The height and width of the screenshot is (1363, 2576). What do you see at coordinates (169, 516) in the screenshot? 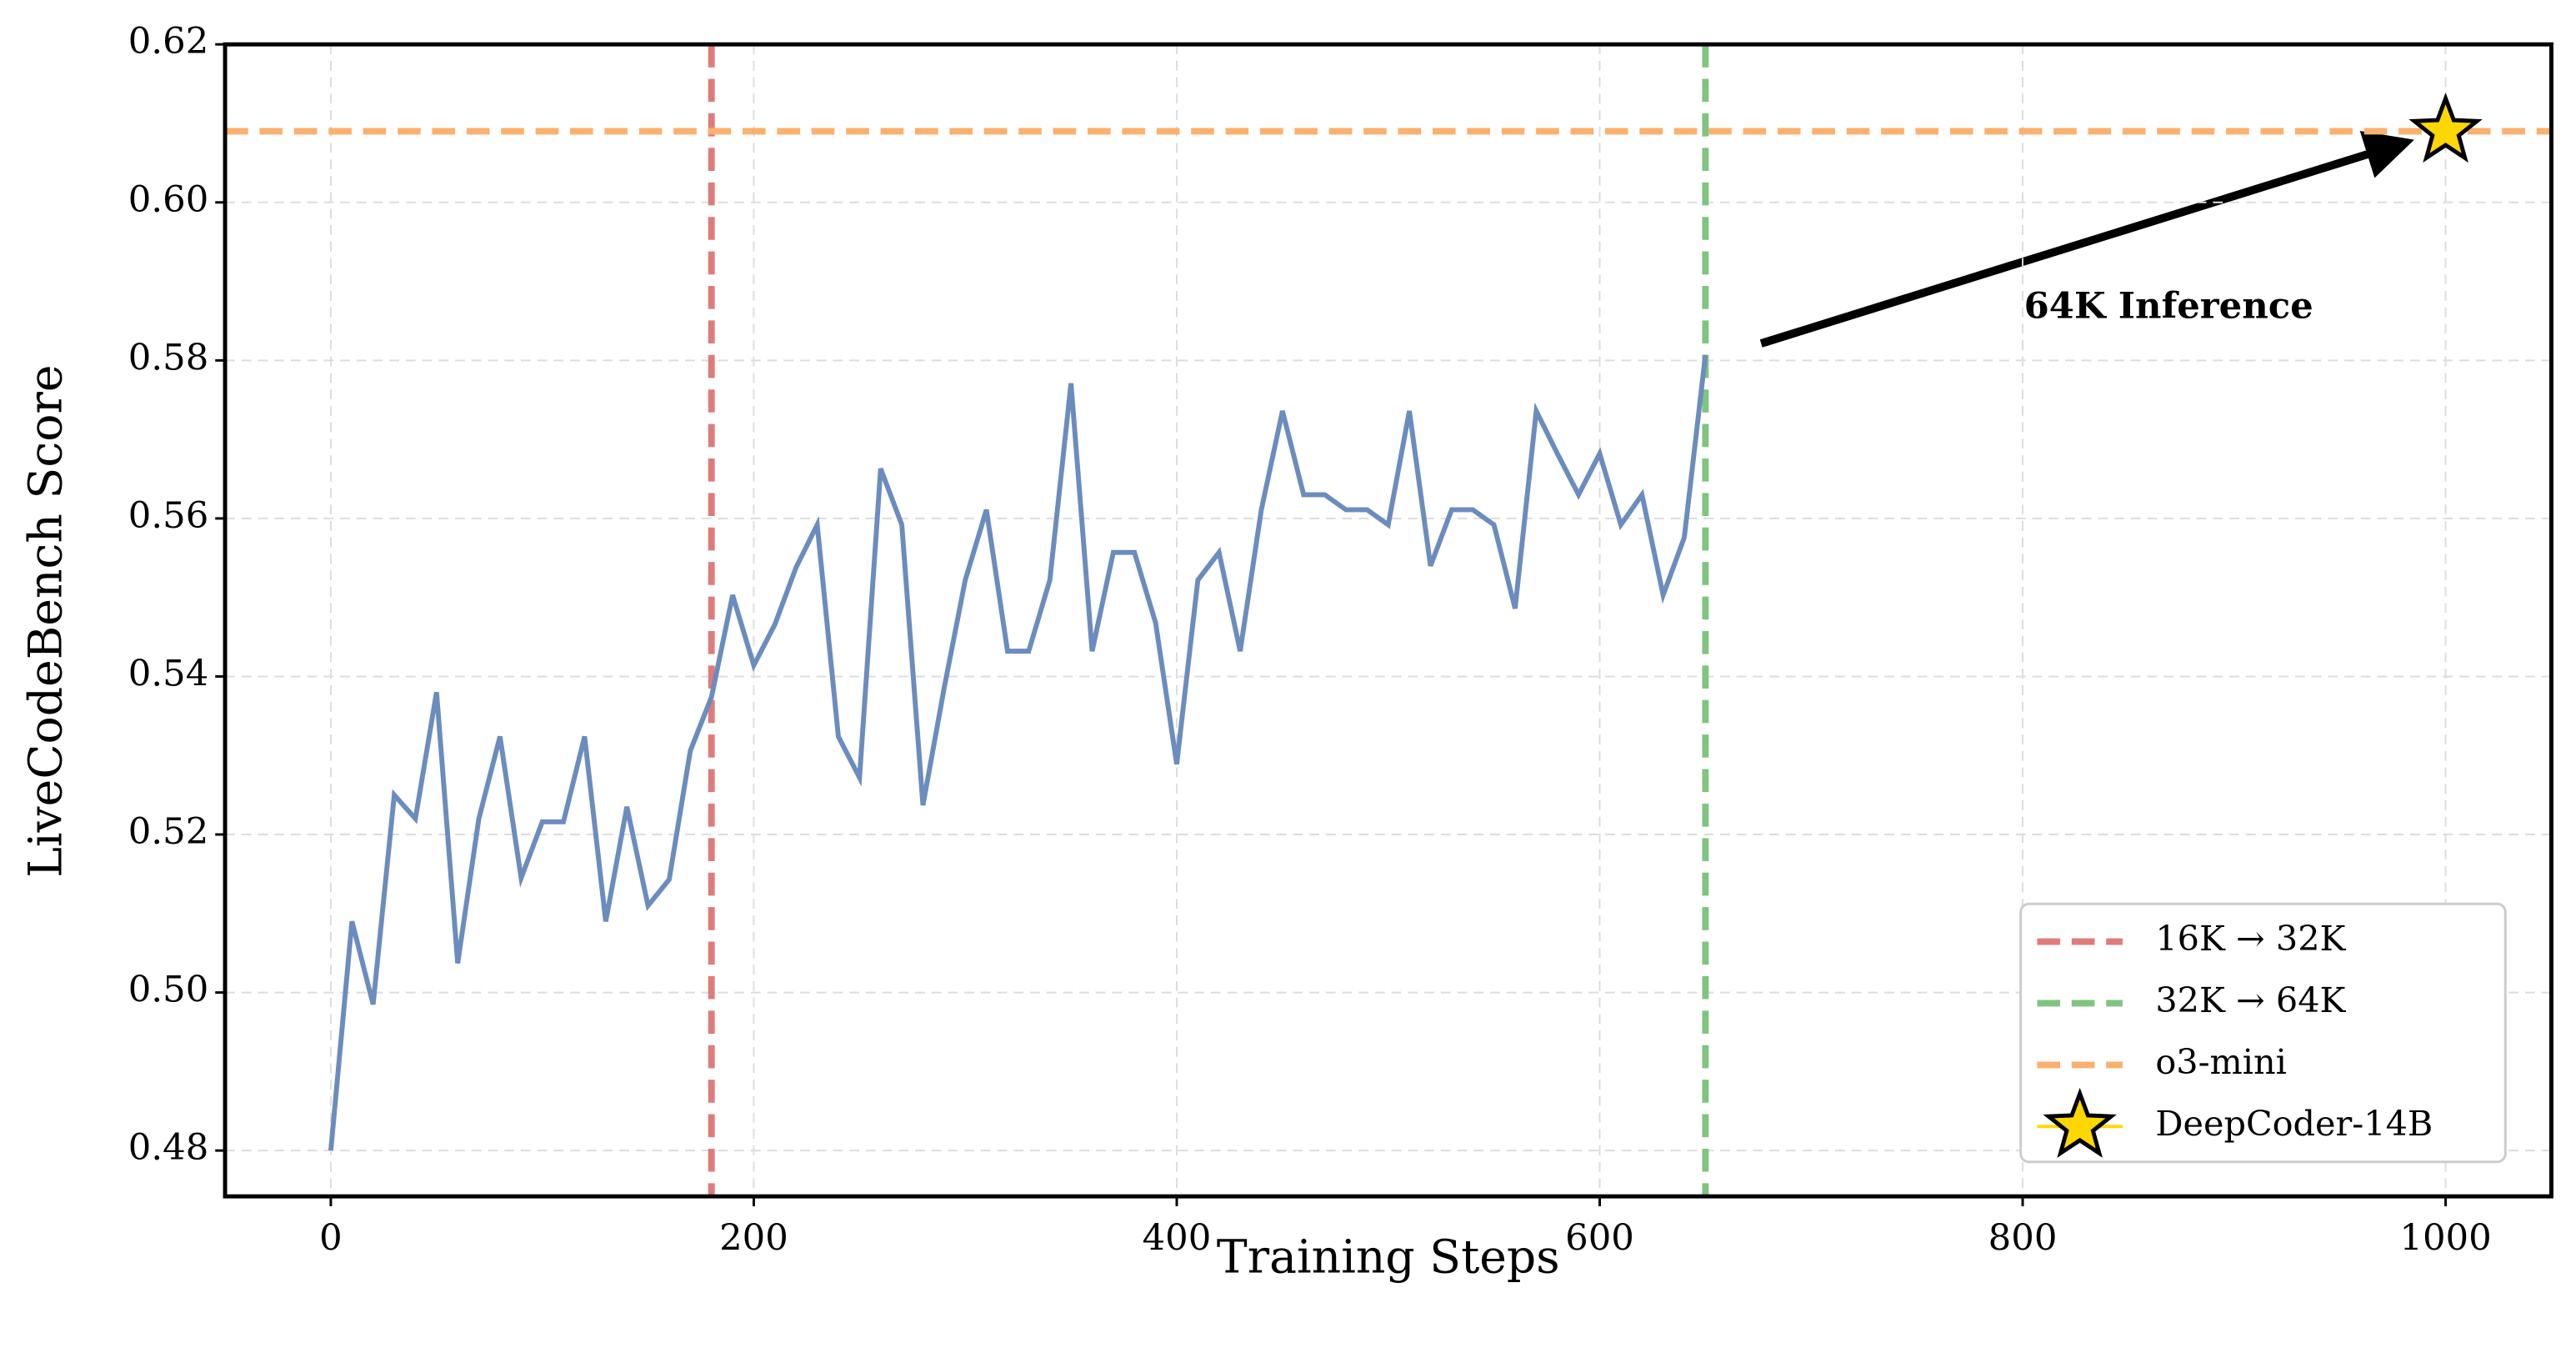
I see `y-tick-label: 0.56` at bounding box center [169, 516].